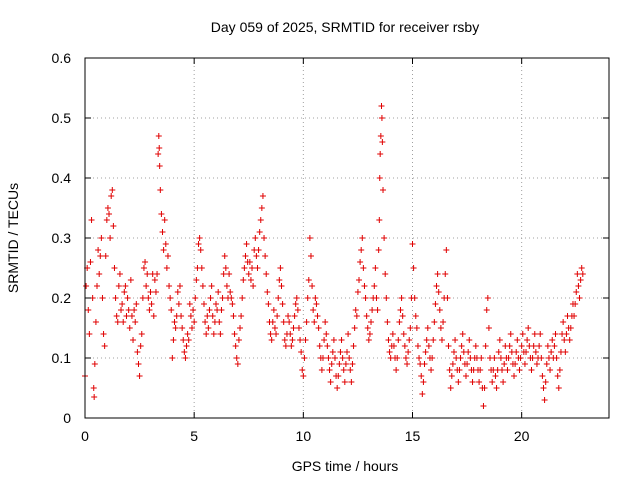  Describe the element at coordinates (62, 178) in the screenshot. I see `y-tick-label: 0.4` at that location.